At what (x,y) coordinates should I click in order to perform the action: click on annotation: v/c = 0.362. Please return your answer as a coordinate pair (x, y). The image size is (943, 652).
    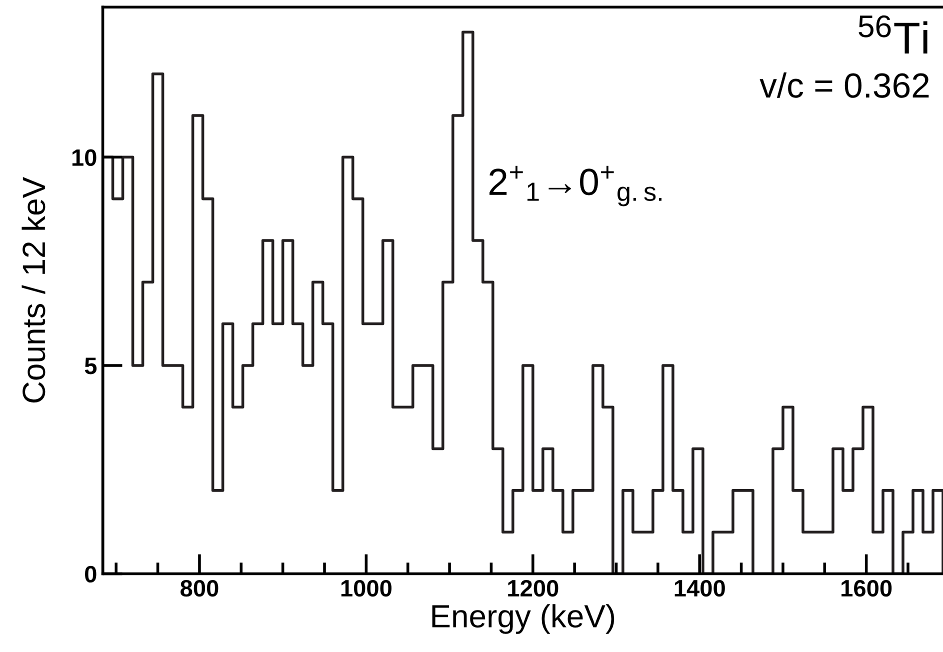
    Looking at the image, I should click on (844, 85).